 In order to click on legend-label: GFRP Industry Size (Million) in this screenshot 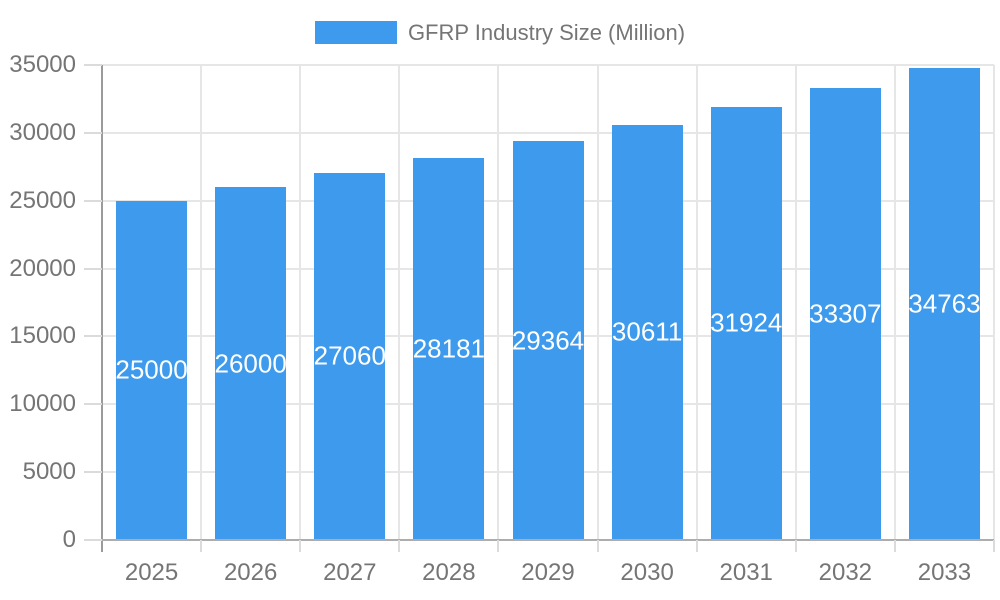, I will do `click(546, 32)`.